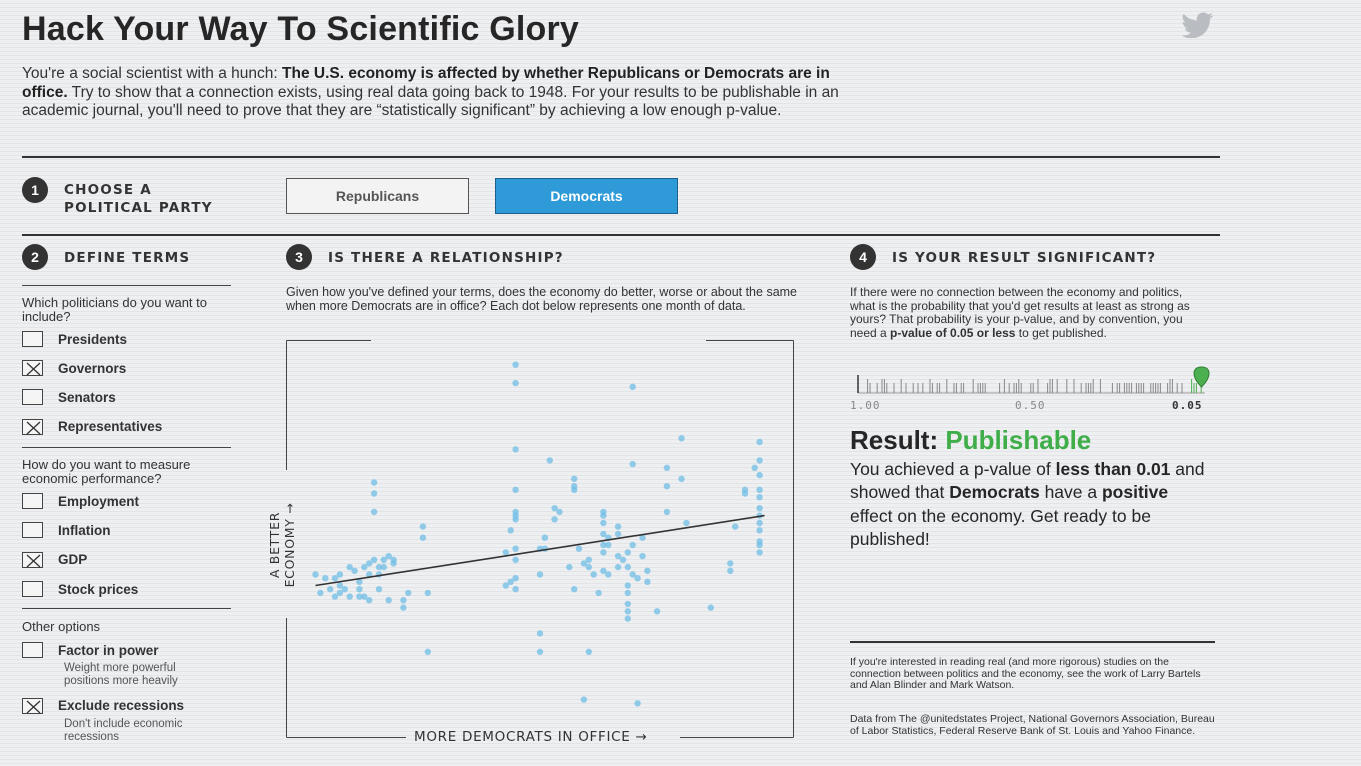  I want to click on trend-line, so click(540, 550).